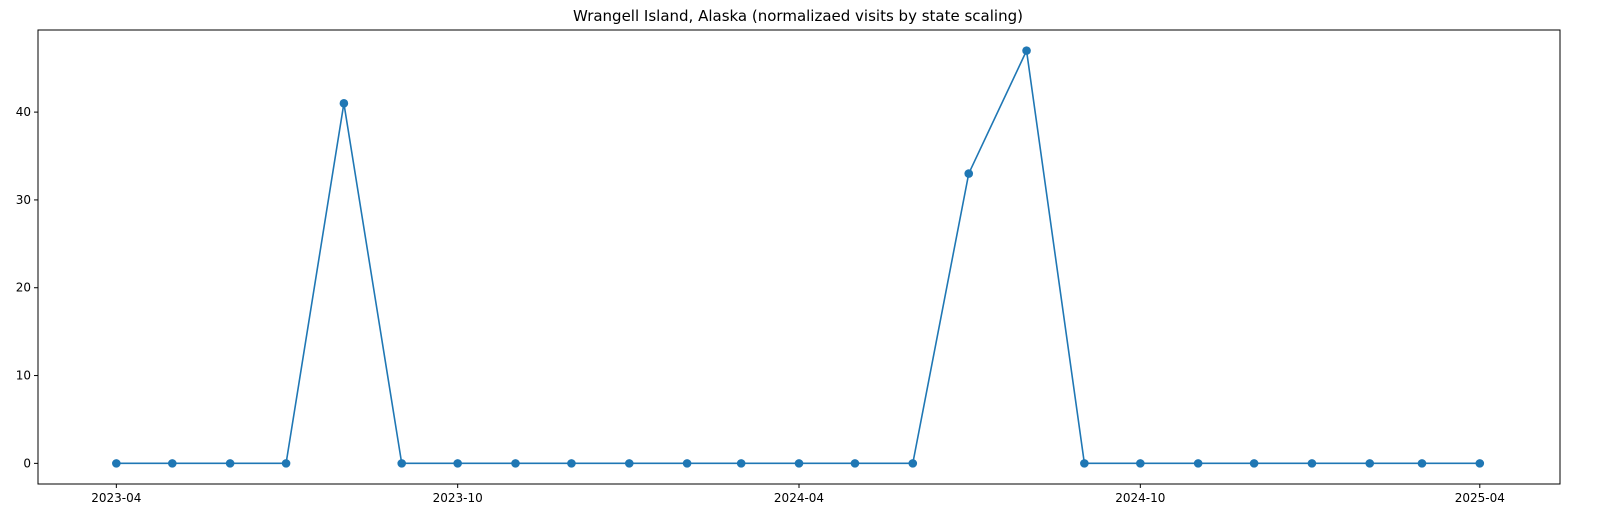 The height and width of the screenshot is (526, 1597). Describe the element at coordinates (1140, 498) in the screenshot. I see `x-tick-label: 2024-10` at that location.